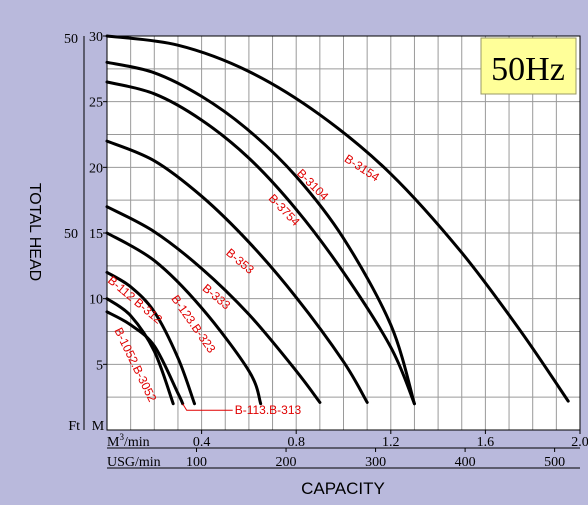 This screenshot has height=505, width=588. I want to click on x-unit-usg: USG/min, so click(134, 462).